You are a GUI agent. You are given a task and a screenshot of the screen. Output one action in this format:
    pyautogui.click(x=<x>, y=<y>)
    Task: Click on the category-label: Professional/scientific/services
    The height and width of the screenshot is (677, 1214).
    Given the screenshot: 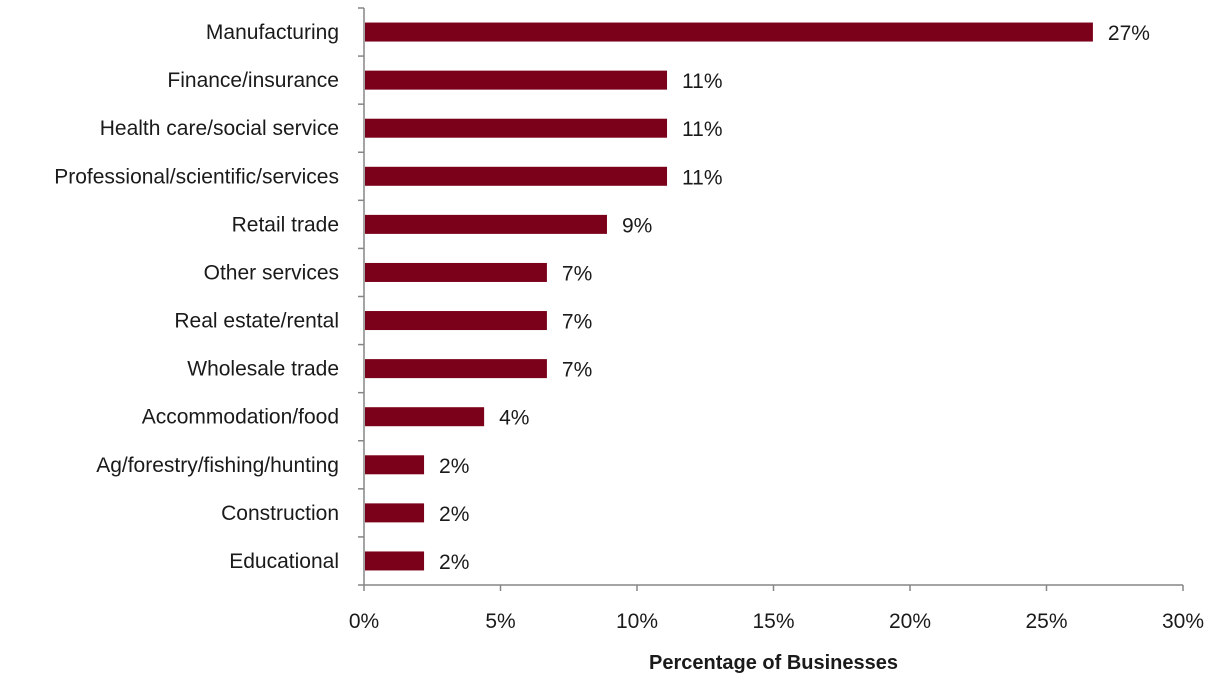 What is the action you would take?
    pyautogui.click(x=196, y=176)
    